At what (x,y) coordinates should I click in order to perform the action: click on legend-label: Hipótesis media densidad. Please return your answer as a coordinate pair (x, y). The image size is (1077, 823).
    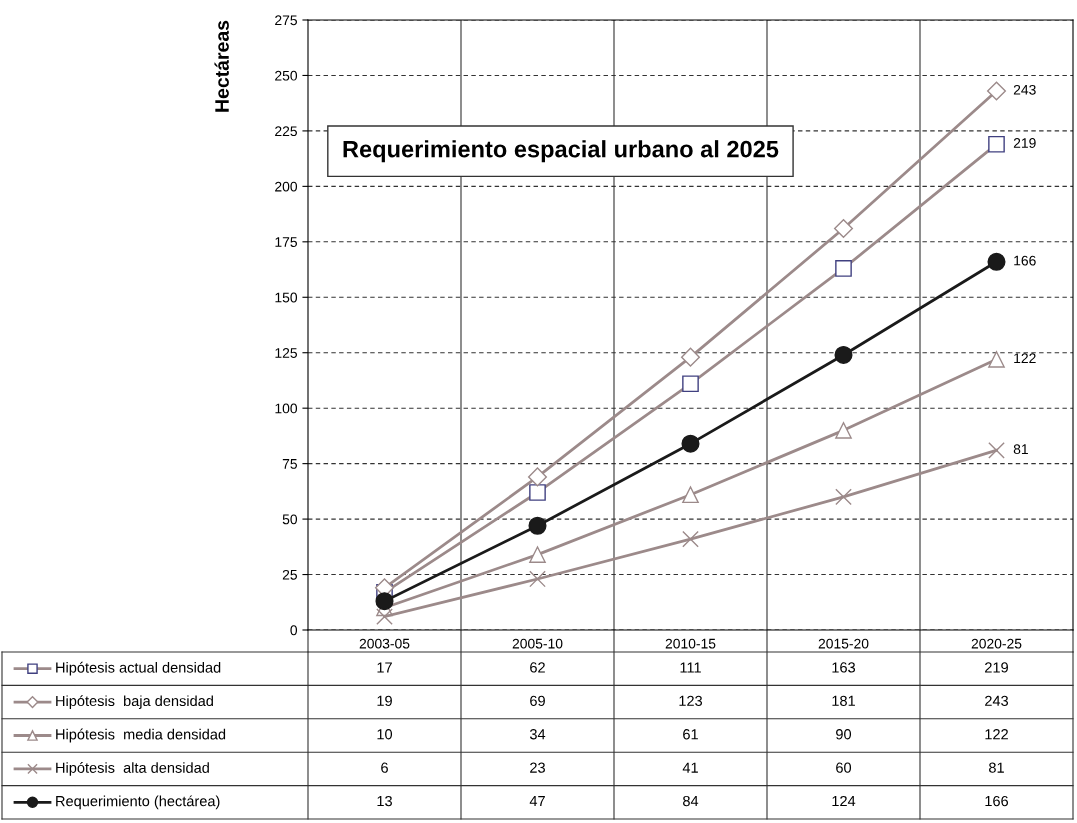
    Looking at the image, I should click on (141, 735).